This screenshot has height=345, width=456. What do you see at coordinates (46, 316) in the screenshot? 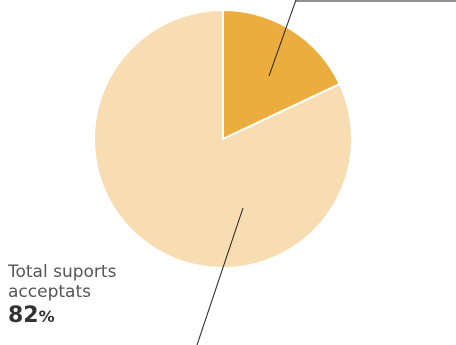
I see `annotation-value-unit: %` at bounding box center [46, 316].